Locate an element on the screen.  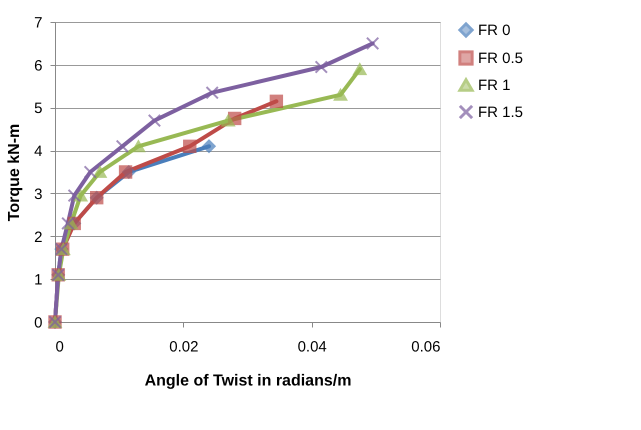
y-tick-label: 4 is located at coordinates (38, 151).